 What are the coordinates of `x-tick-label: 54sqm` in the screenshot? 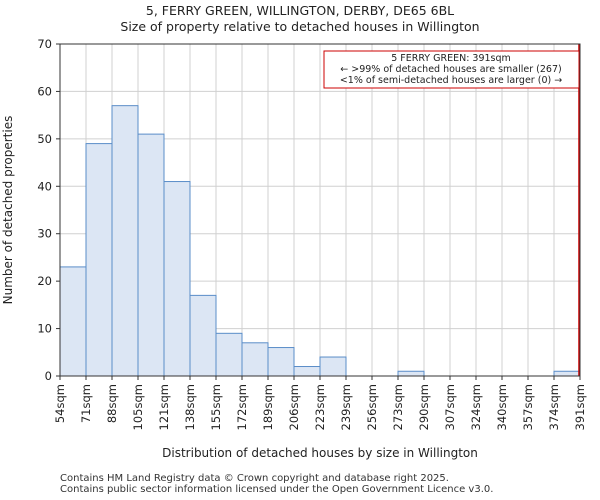 It's located at (60, 403).